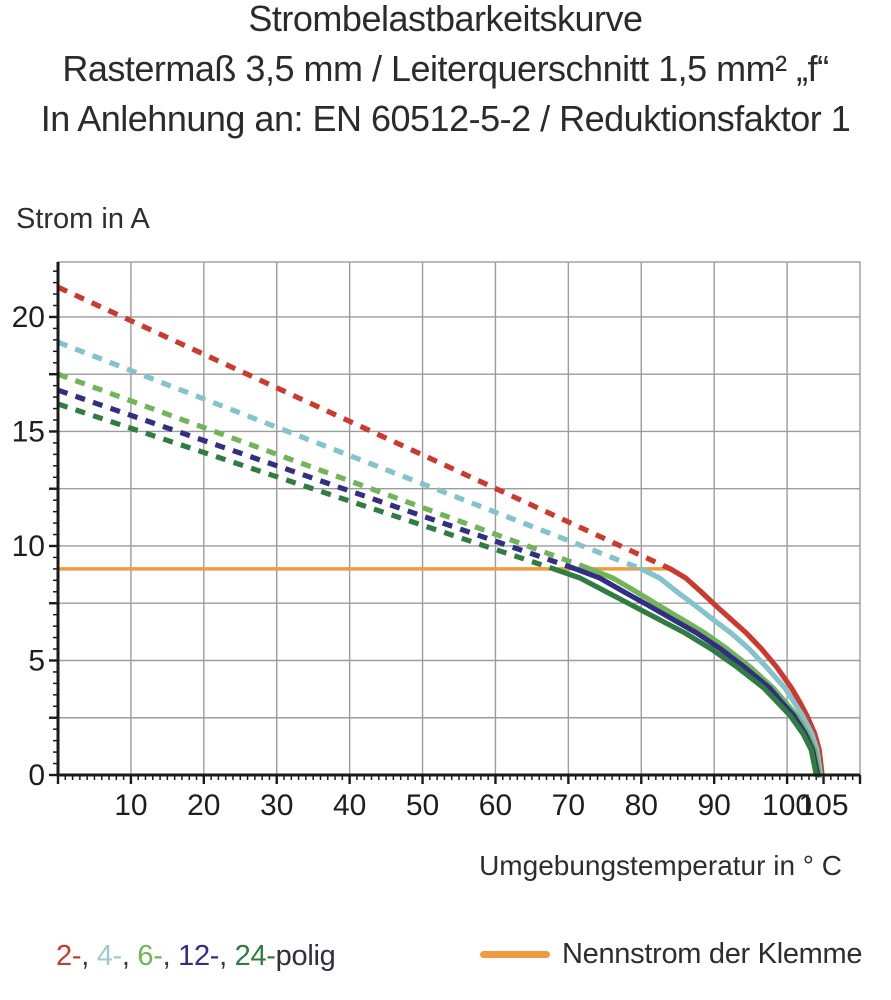 The image size is (891, 1000). What do you see at coordinates (515, 954) in the screenshot?
I see `rated-current-line-swatch` at bounding box center [515, 954].